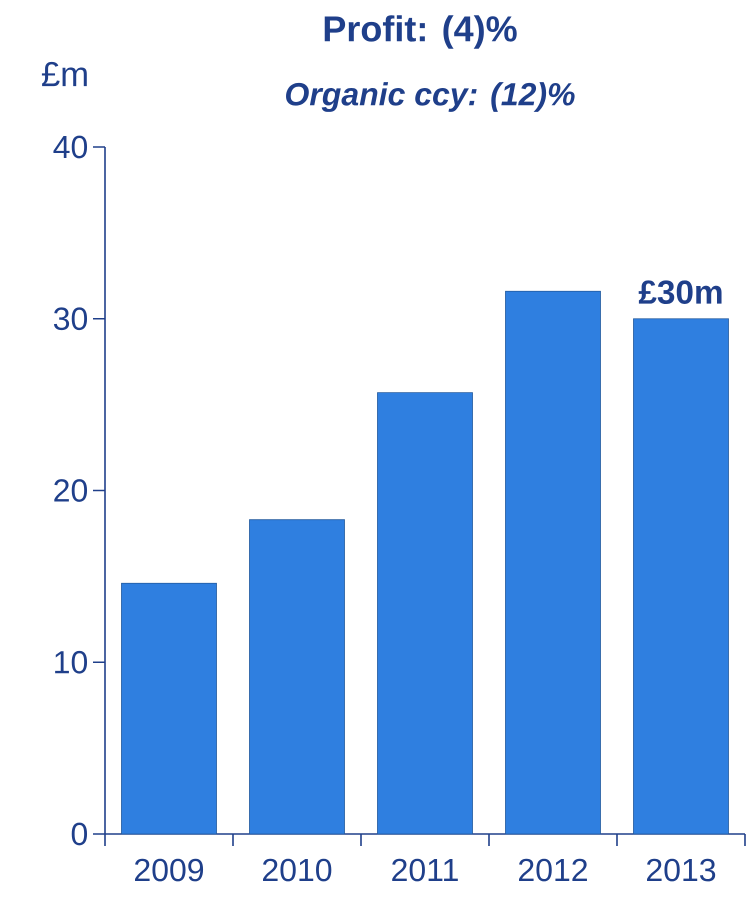  Describe the element at coordinates (71, 662) in the screenshot. I see `y-tick-label: 10` at that location.